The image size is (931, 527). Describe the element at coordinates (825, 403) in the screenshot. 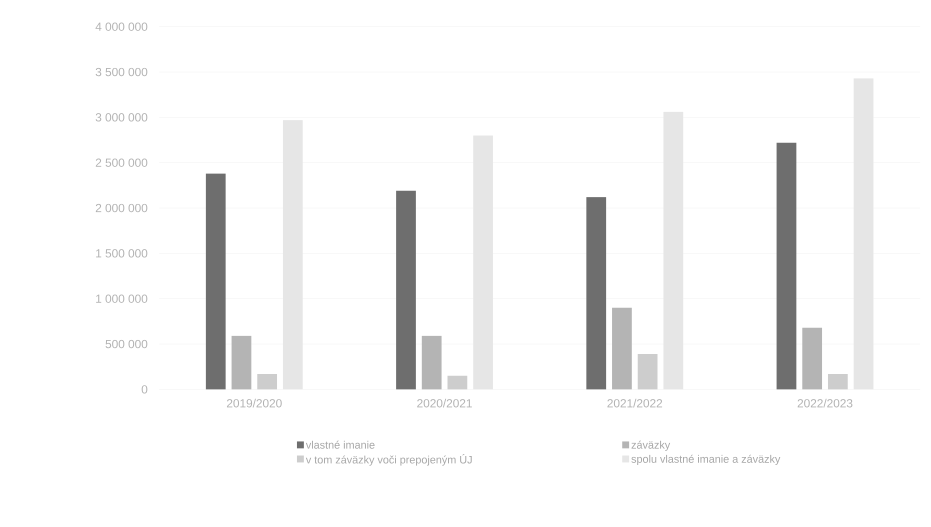

I see `x-tick-label: 2022/2023` at that location.